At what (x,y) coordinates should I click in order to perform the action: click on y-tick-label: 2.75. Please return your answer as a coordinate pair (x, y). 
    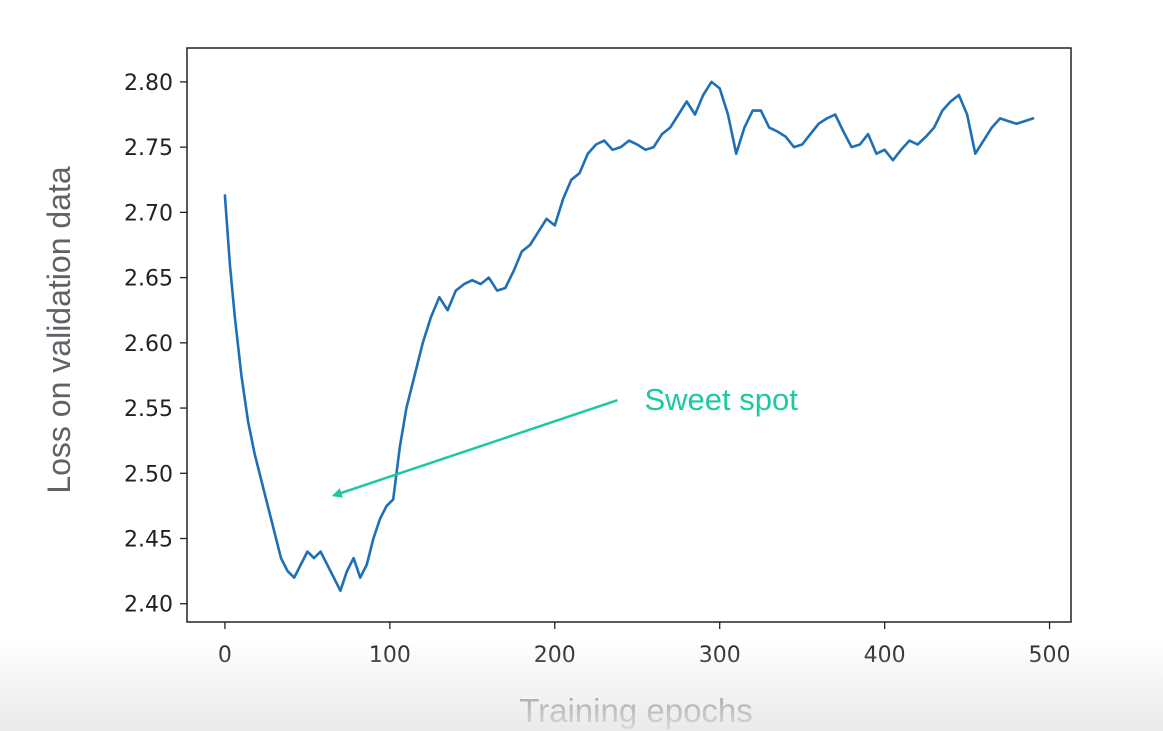
    Looking at the image, I should click on (148, 148).